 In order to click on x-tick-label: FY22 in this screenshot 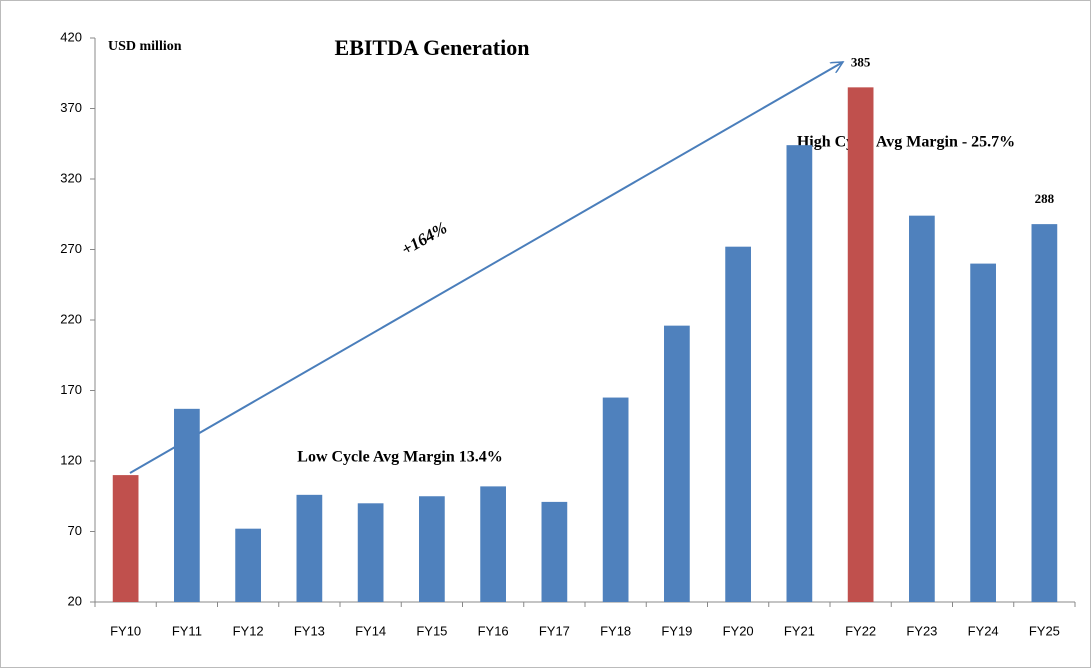, I will do `click(860, 630)`.